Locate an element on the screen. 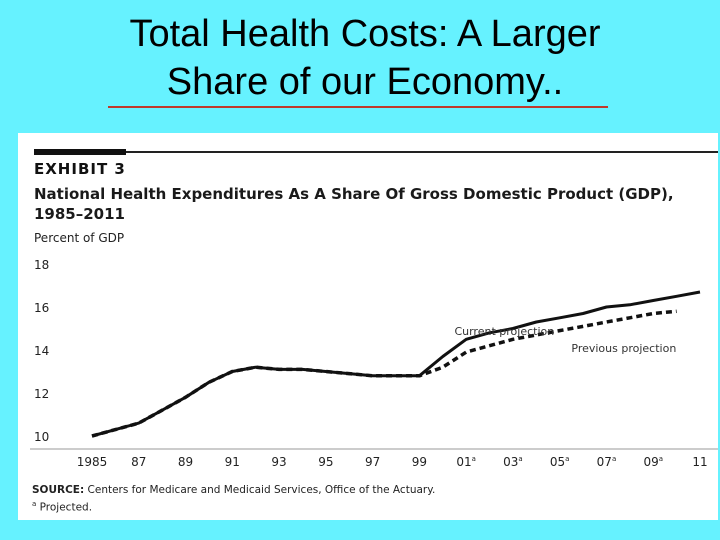 The width and height of the screenshot is (720, 540). title-underline is located at coordinates (358, 107).